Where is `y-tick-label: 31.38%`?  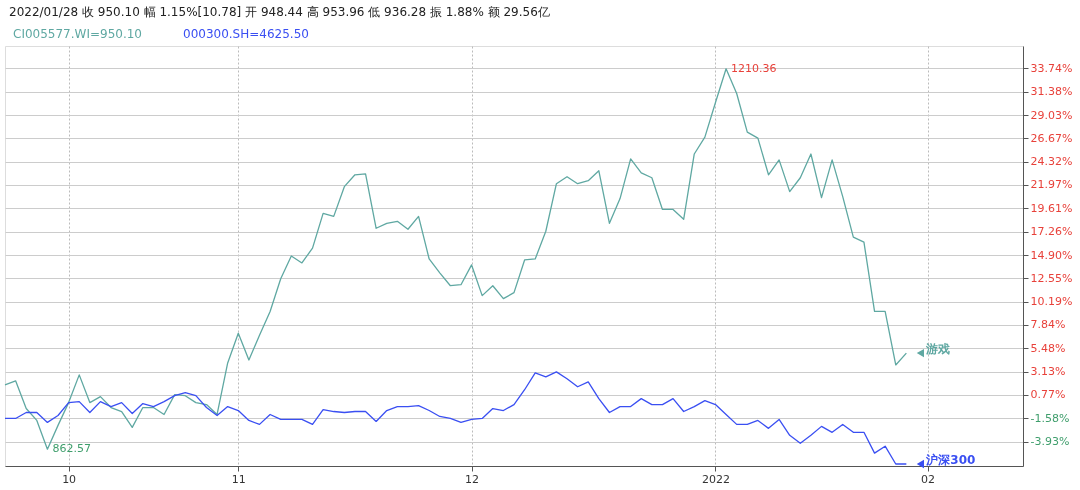
y-tick-label: 31.38% is located at coordinates (1051, 92).